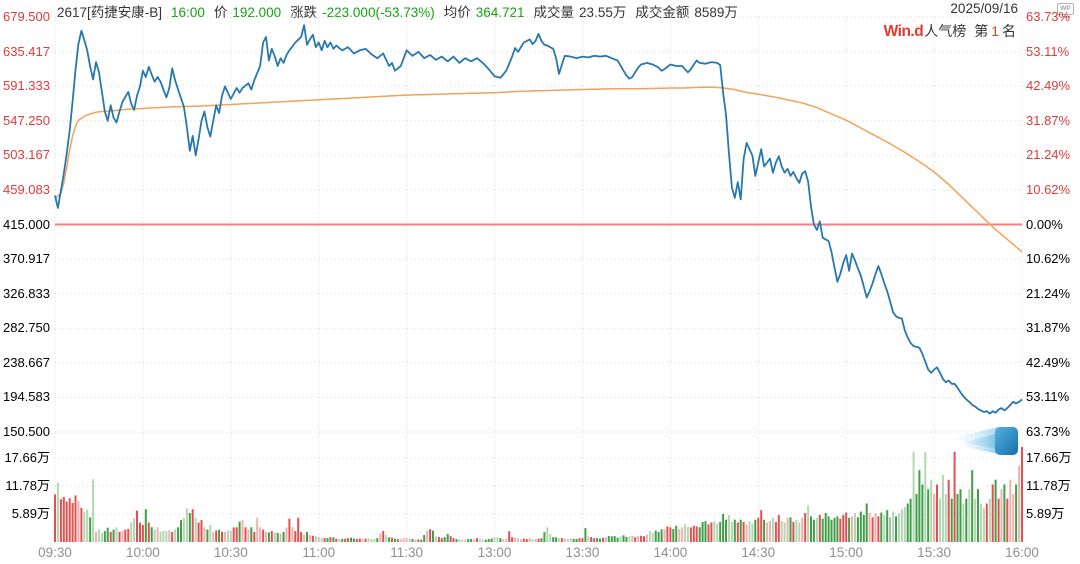 Image resolution: width=1080 pixels, height=564 pixels. I want to click on price-tick-label: 238.667, so click(26, 362).